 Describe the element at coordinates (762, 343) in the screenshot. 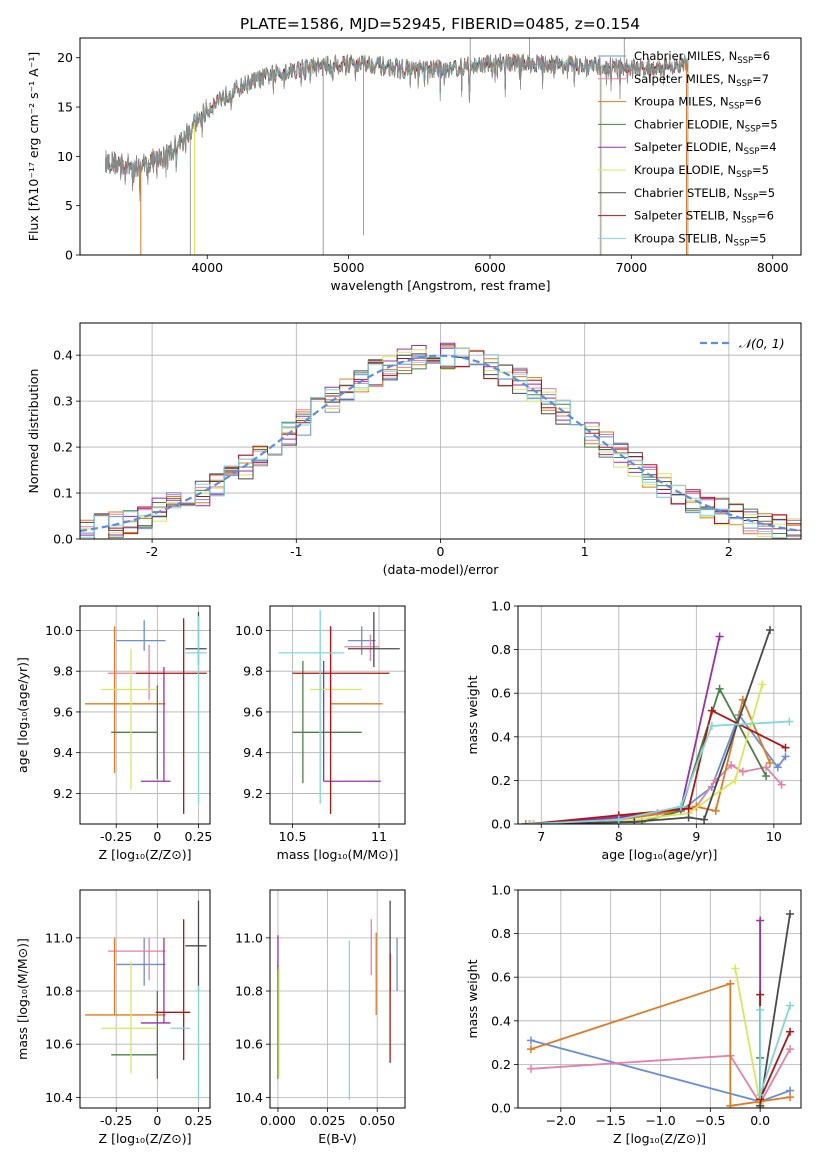

I see `legend-label: 𝒩(0, 1)` at that location.